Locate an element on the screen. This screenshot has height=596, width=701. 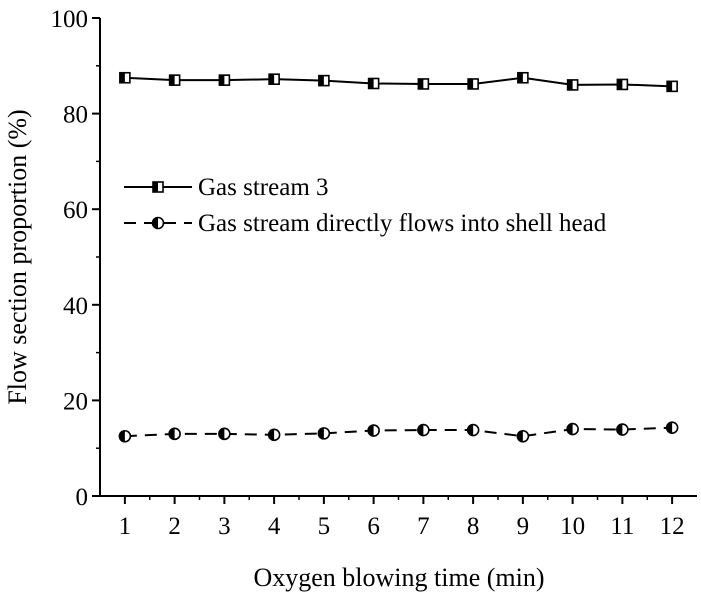
data-point-s1-x1 is located at coordinates (125, 436).